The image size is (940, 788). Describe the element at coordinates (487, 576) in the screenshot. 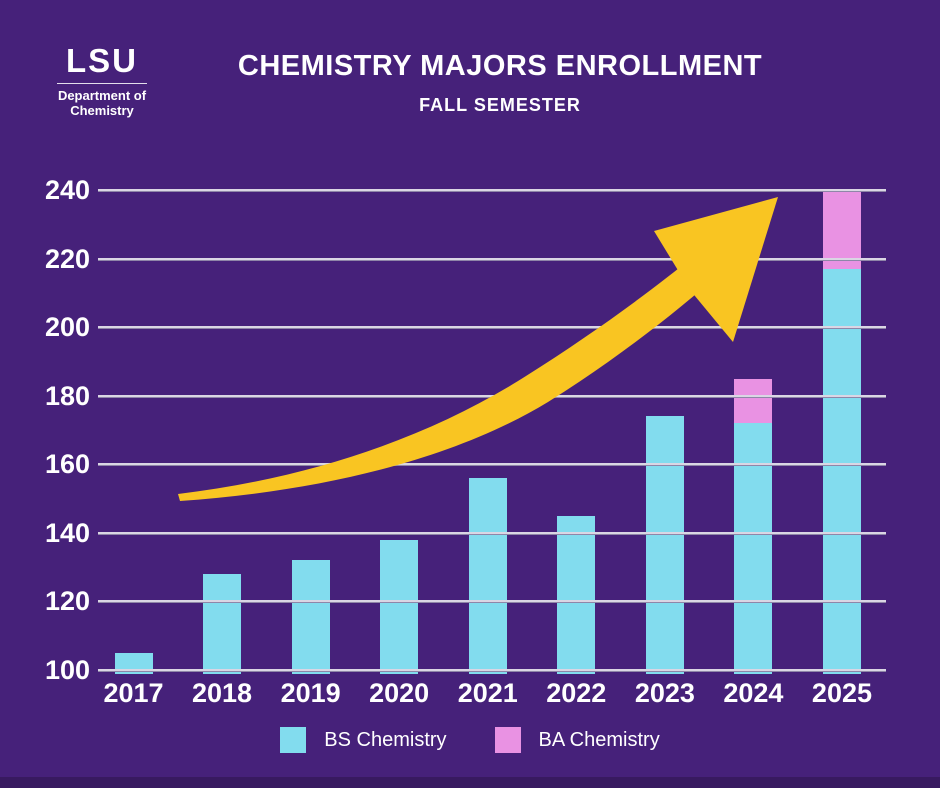

I see `bar-bs-2021` at that location.